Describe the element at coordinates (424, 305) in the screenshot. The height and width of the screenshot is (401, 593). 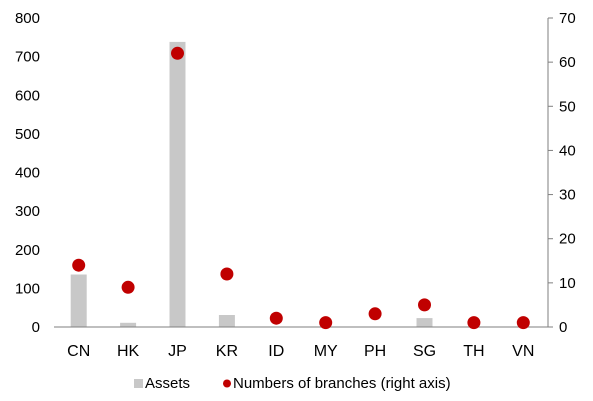
I see `branch-point-sg` at that location.